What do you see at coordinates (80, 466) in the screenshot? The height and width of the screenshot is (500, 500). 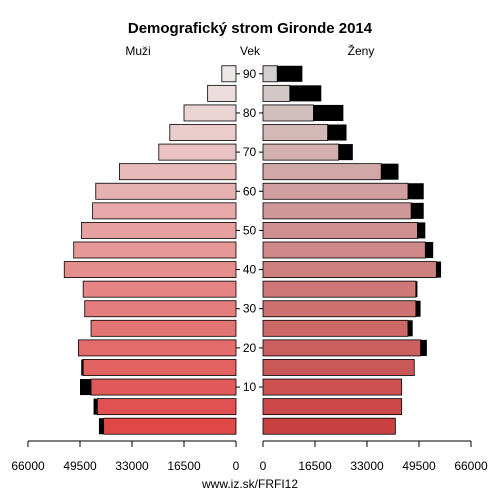 I see `x-tick-label-left-1: 49500` at bounding box center [80, 466].